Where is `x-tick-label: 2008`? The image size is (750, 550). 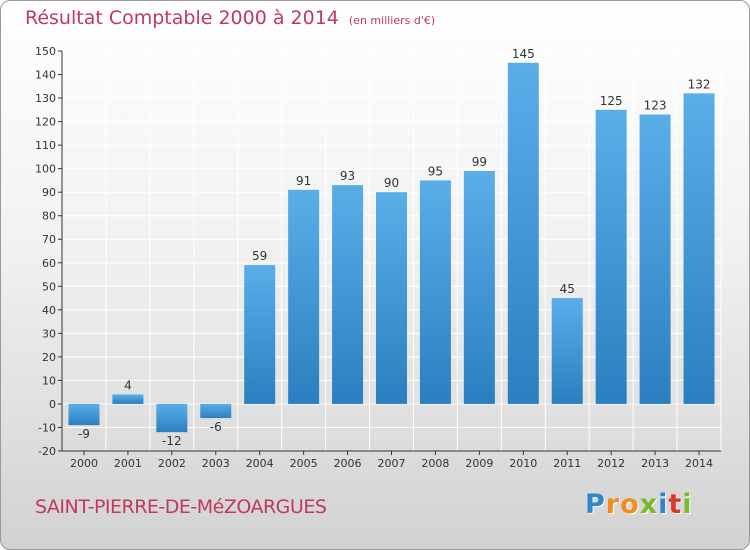
x-tick-label: 2008 is located at coordinates (435, 463).